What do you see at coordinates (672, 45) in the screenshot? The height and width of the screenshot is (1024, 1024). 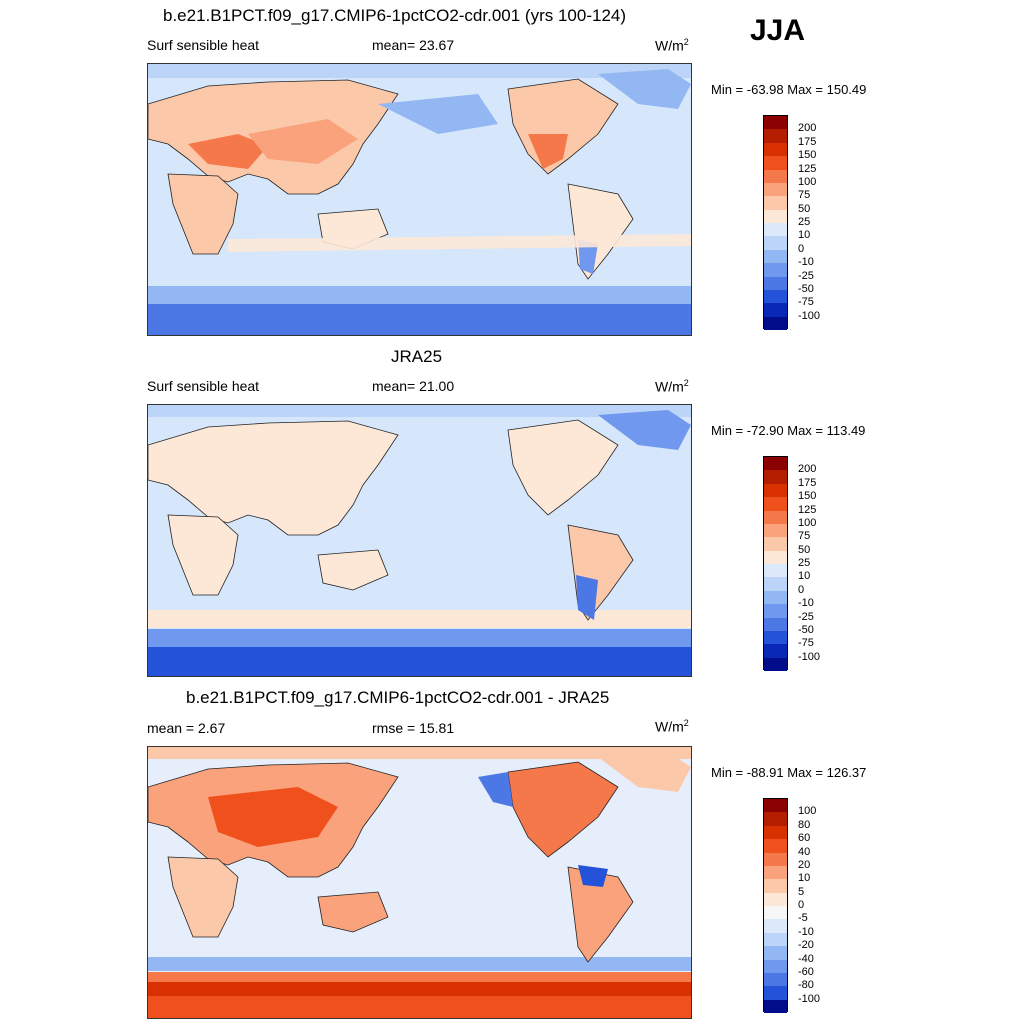 I see `panel-1-units: W/m2` at bounding box center [672, 45].